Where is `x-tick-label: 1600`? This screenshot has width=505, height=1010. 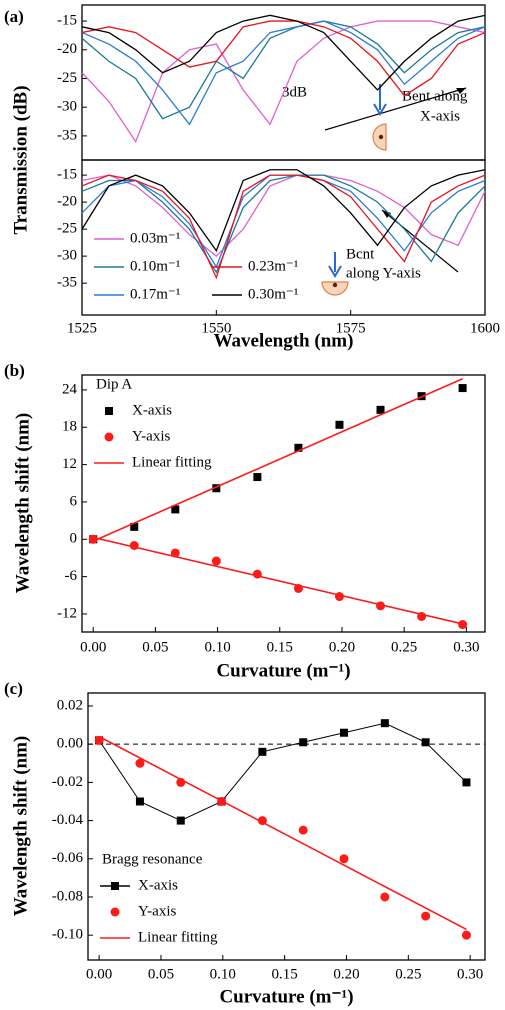
x-tick-label: 1600 is located at coordinates (485, 328).